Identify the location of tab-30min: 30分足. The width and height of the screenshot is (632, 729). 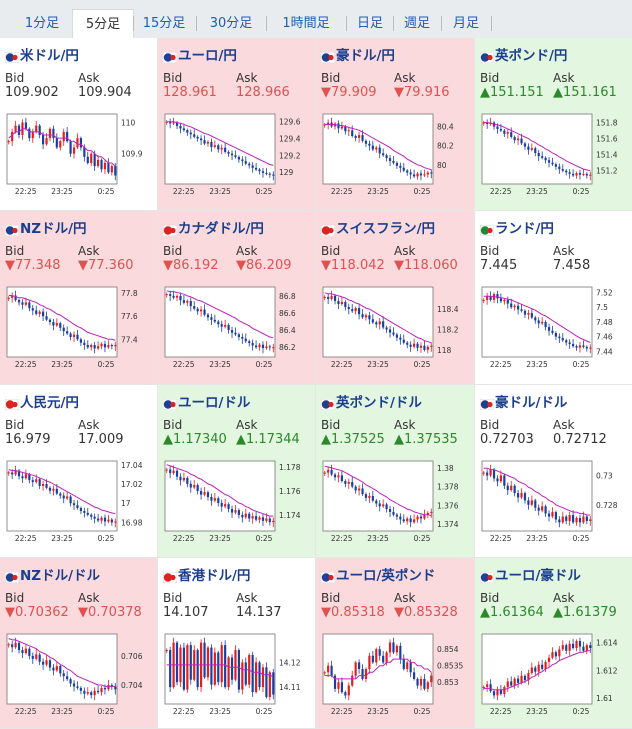
(231, 23).